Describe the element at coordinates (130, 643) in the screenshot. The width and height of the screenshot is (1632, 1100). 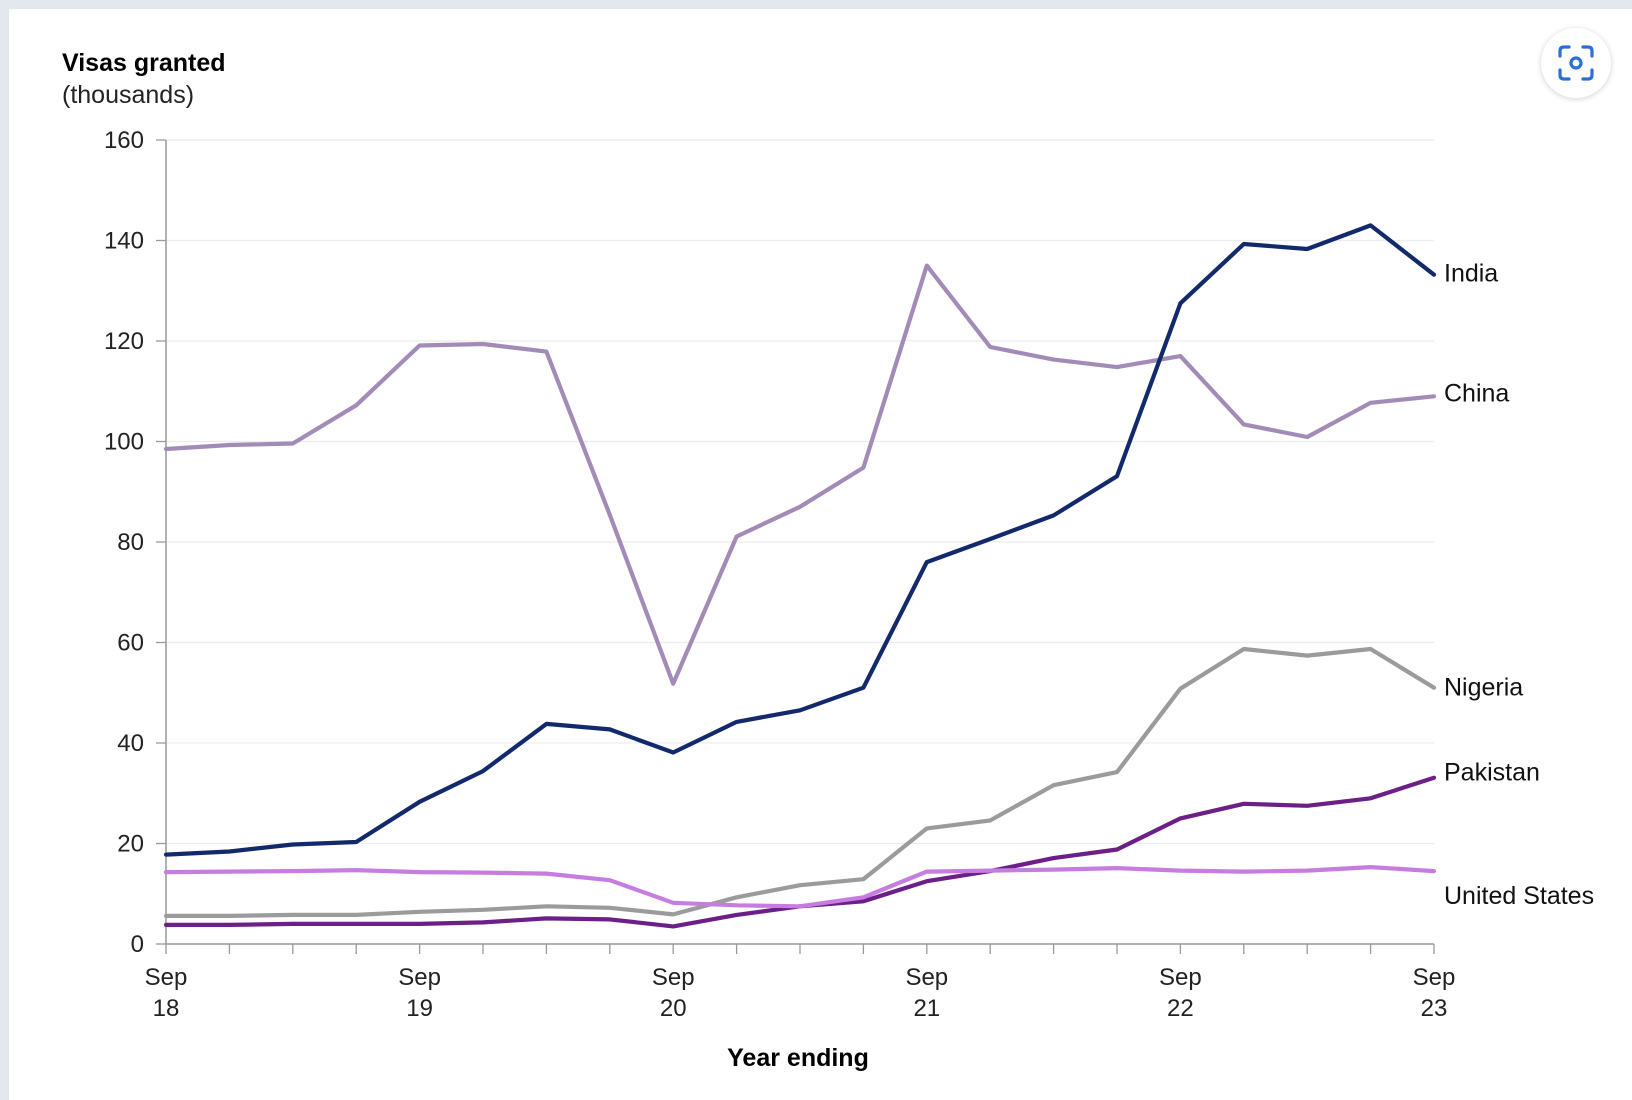
I see `y-tick-label: 60` at that location.